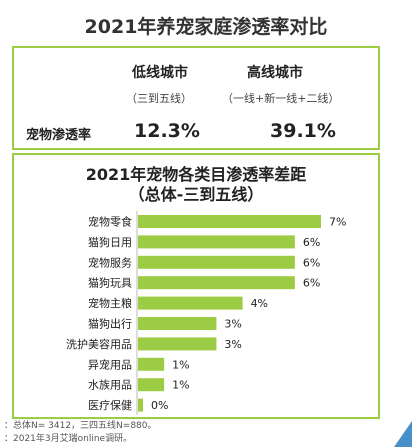  I want to click on penetration-rate-label: 宠物渗透率, so click(59, 135).